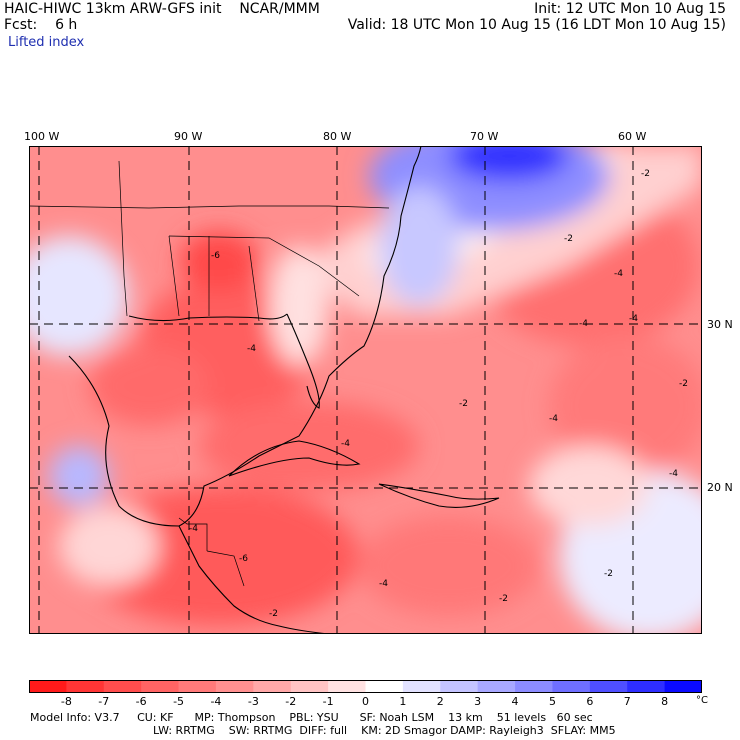  What do you see at coordinates (590, 701) in the screenshot?
I see `colorbar-tick-label: 6` at bounding box center [590, 701].